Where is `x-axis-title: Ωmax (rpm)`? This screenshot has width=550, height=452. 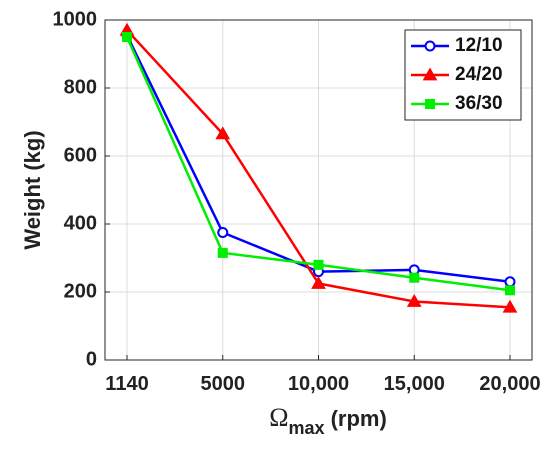
x-axis-title: Ωmax (rpm) is located at coordinates (328, 420).